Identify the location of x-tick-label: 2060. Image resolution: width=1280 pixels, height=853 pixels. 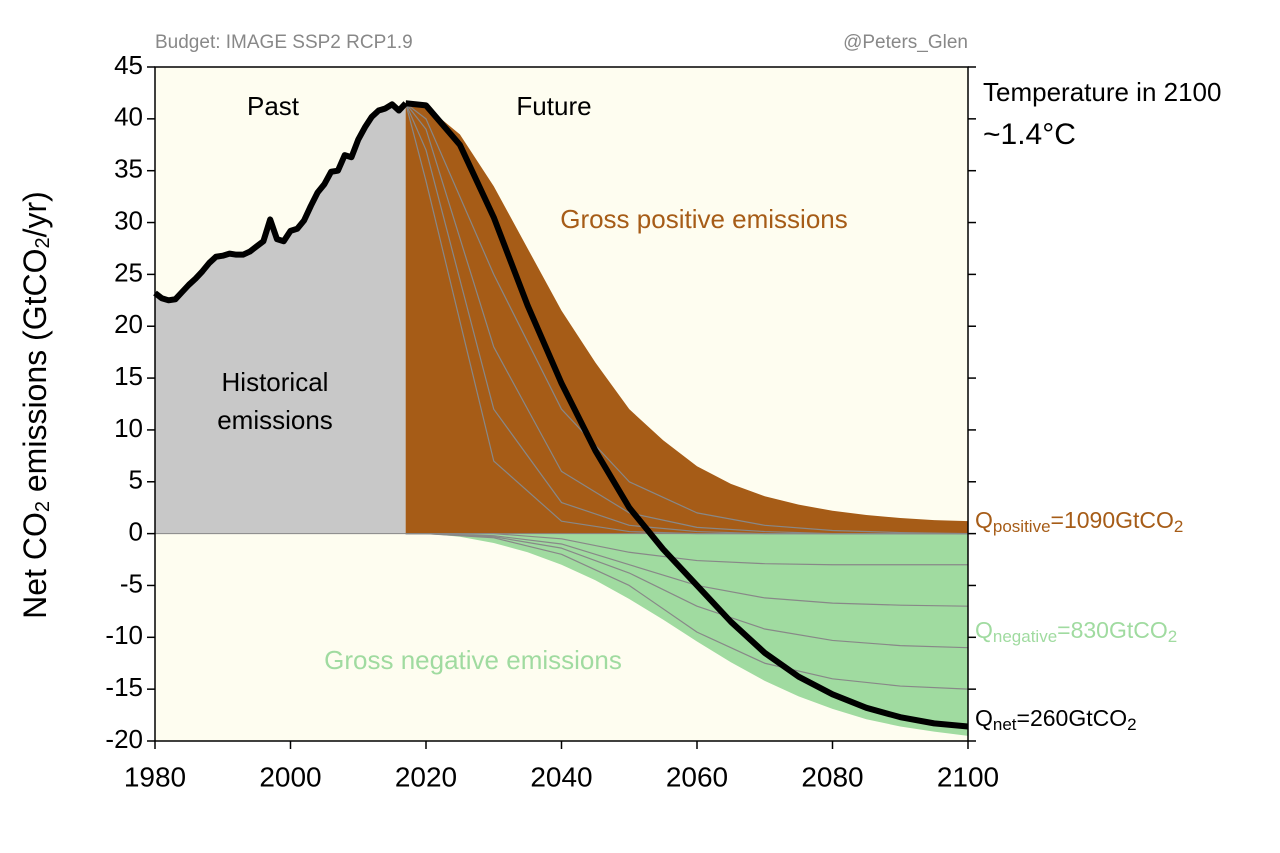
(697, 776).